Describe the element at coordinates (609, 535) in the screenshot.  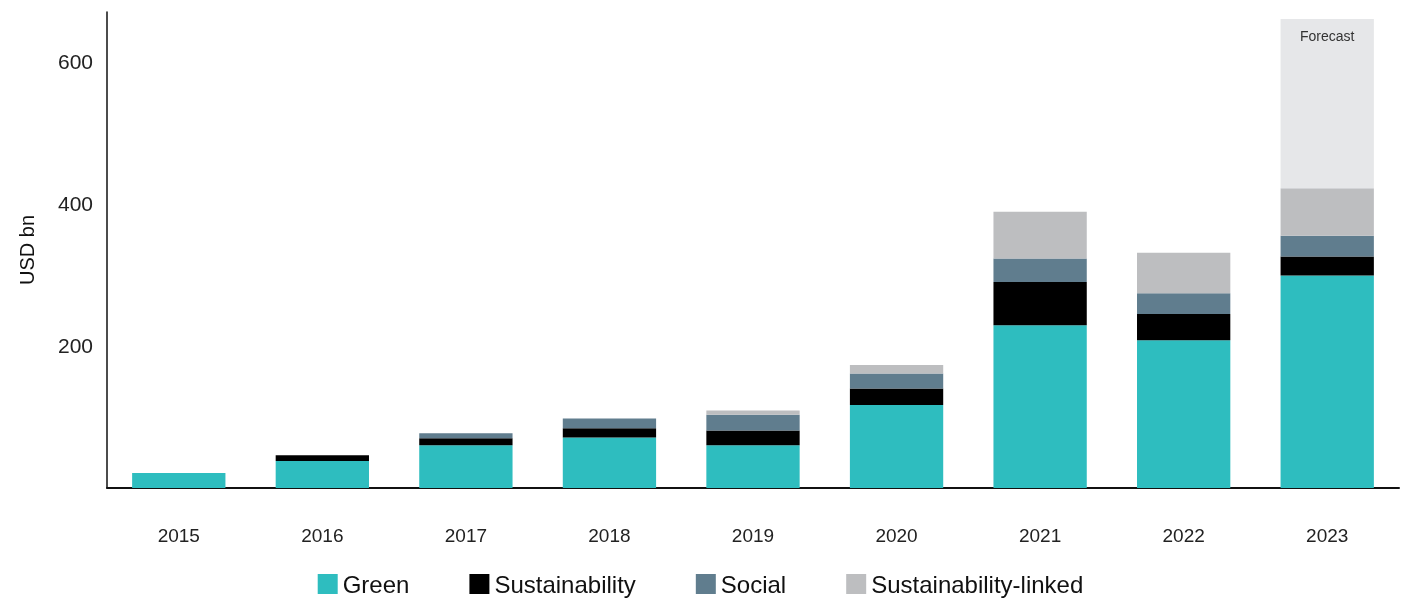
I see `x-tick-label: 2018` at that location.